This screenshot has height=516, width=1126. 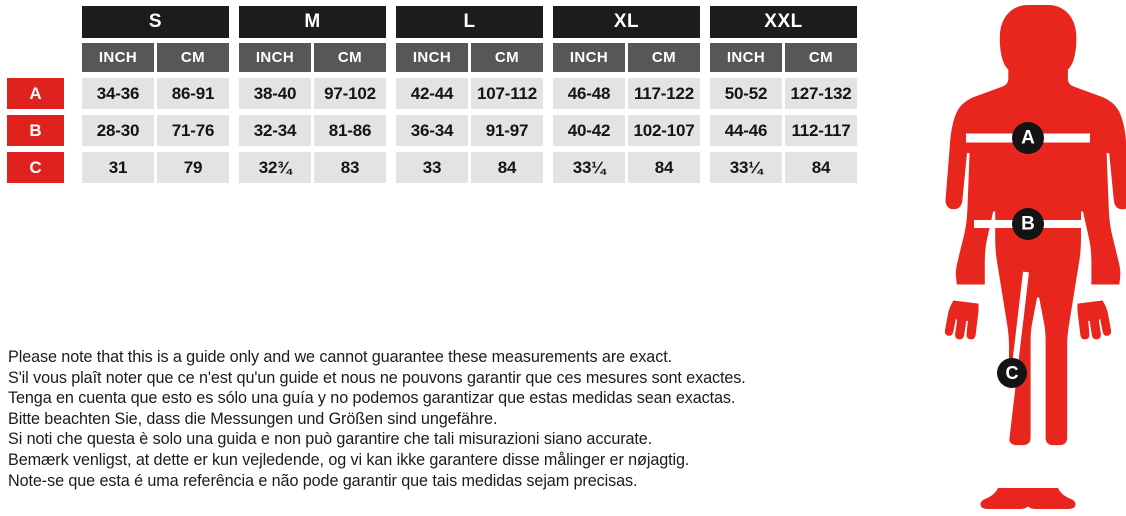 What do you see at coordinates (746, 57) in the screenshot?
I see `unit-header-xxl-inch: INCH` at bounding box center [746, 57].